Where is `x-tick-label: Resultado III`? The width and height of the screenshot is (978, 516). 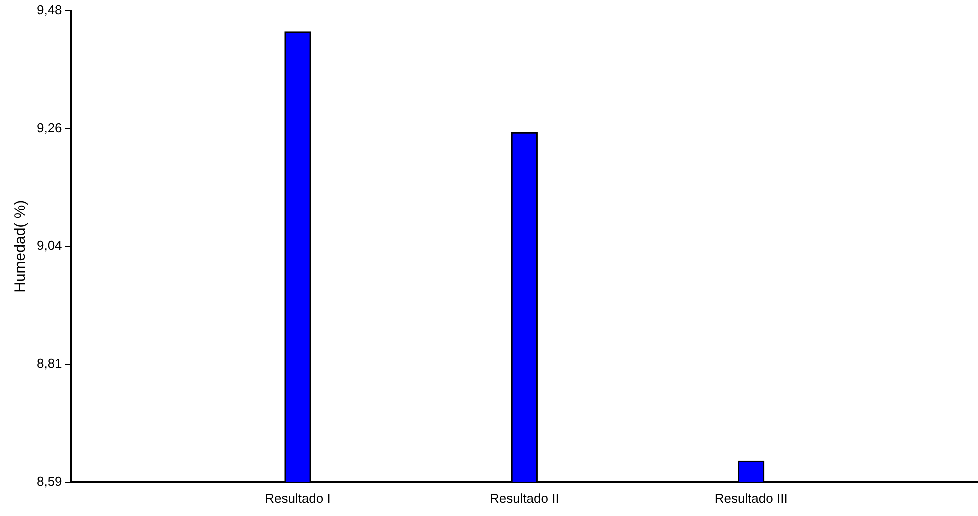
x-tick-label: Resultado III is located at coordinates (751, 498).